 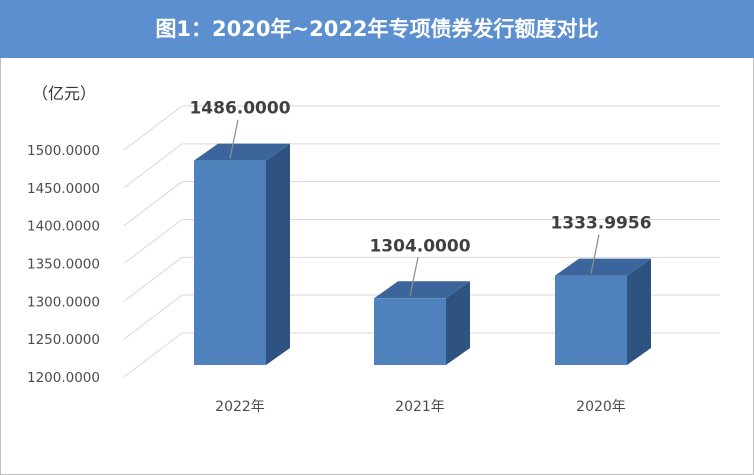 I want to click on x-category-label: 2020年, so click(x=601, y=407).